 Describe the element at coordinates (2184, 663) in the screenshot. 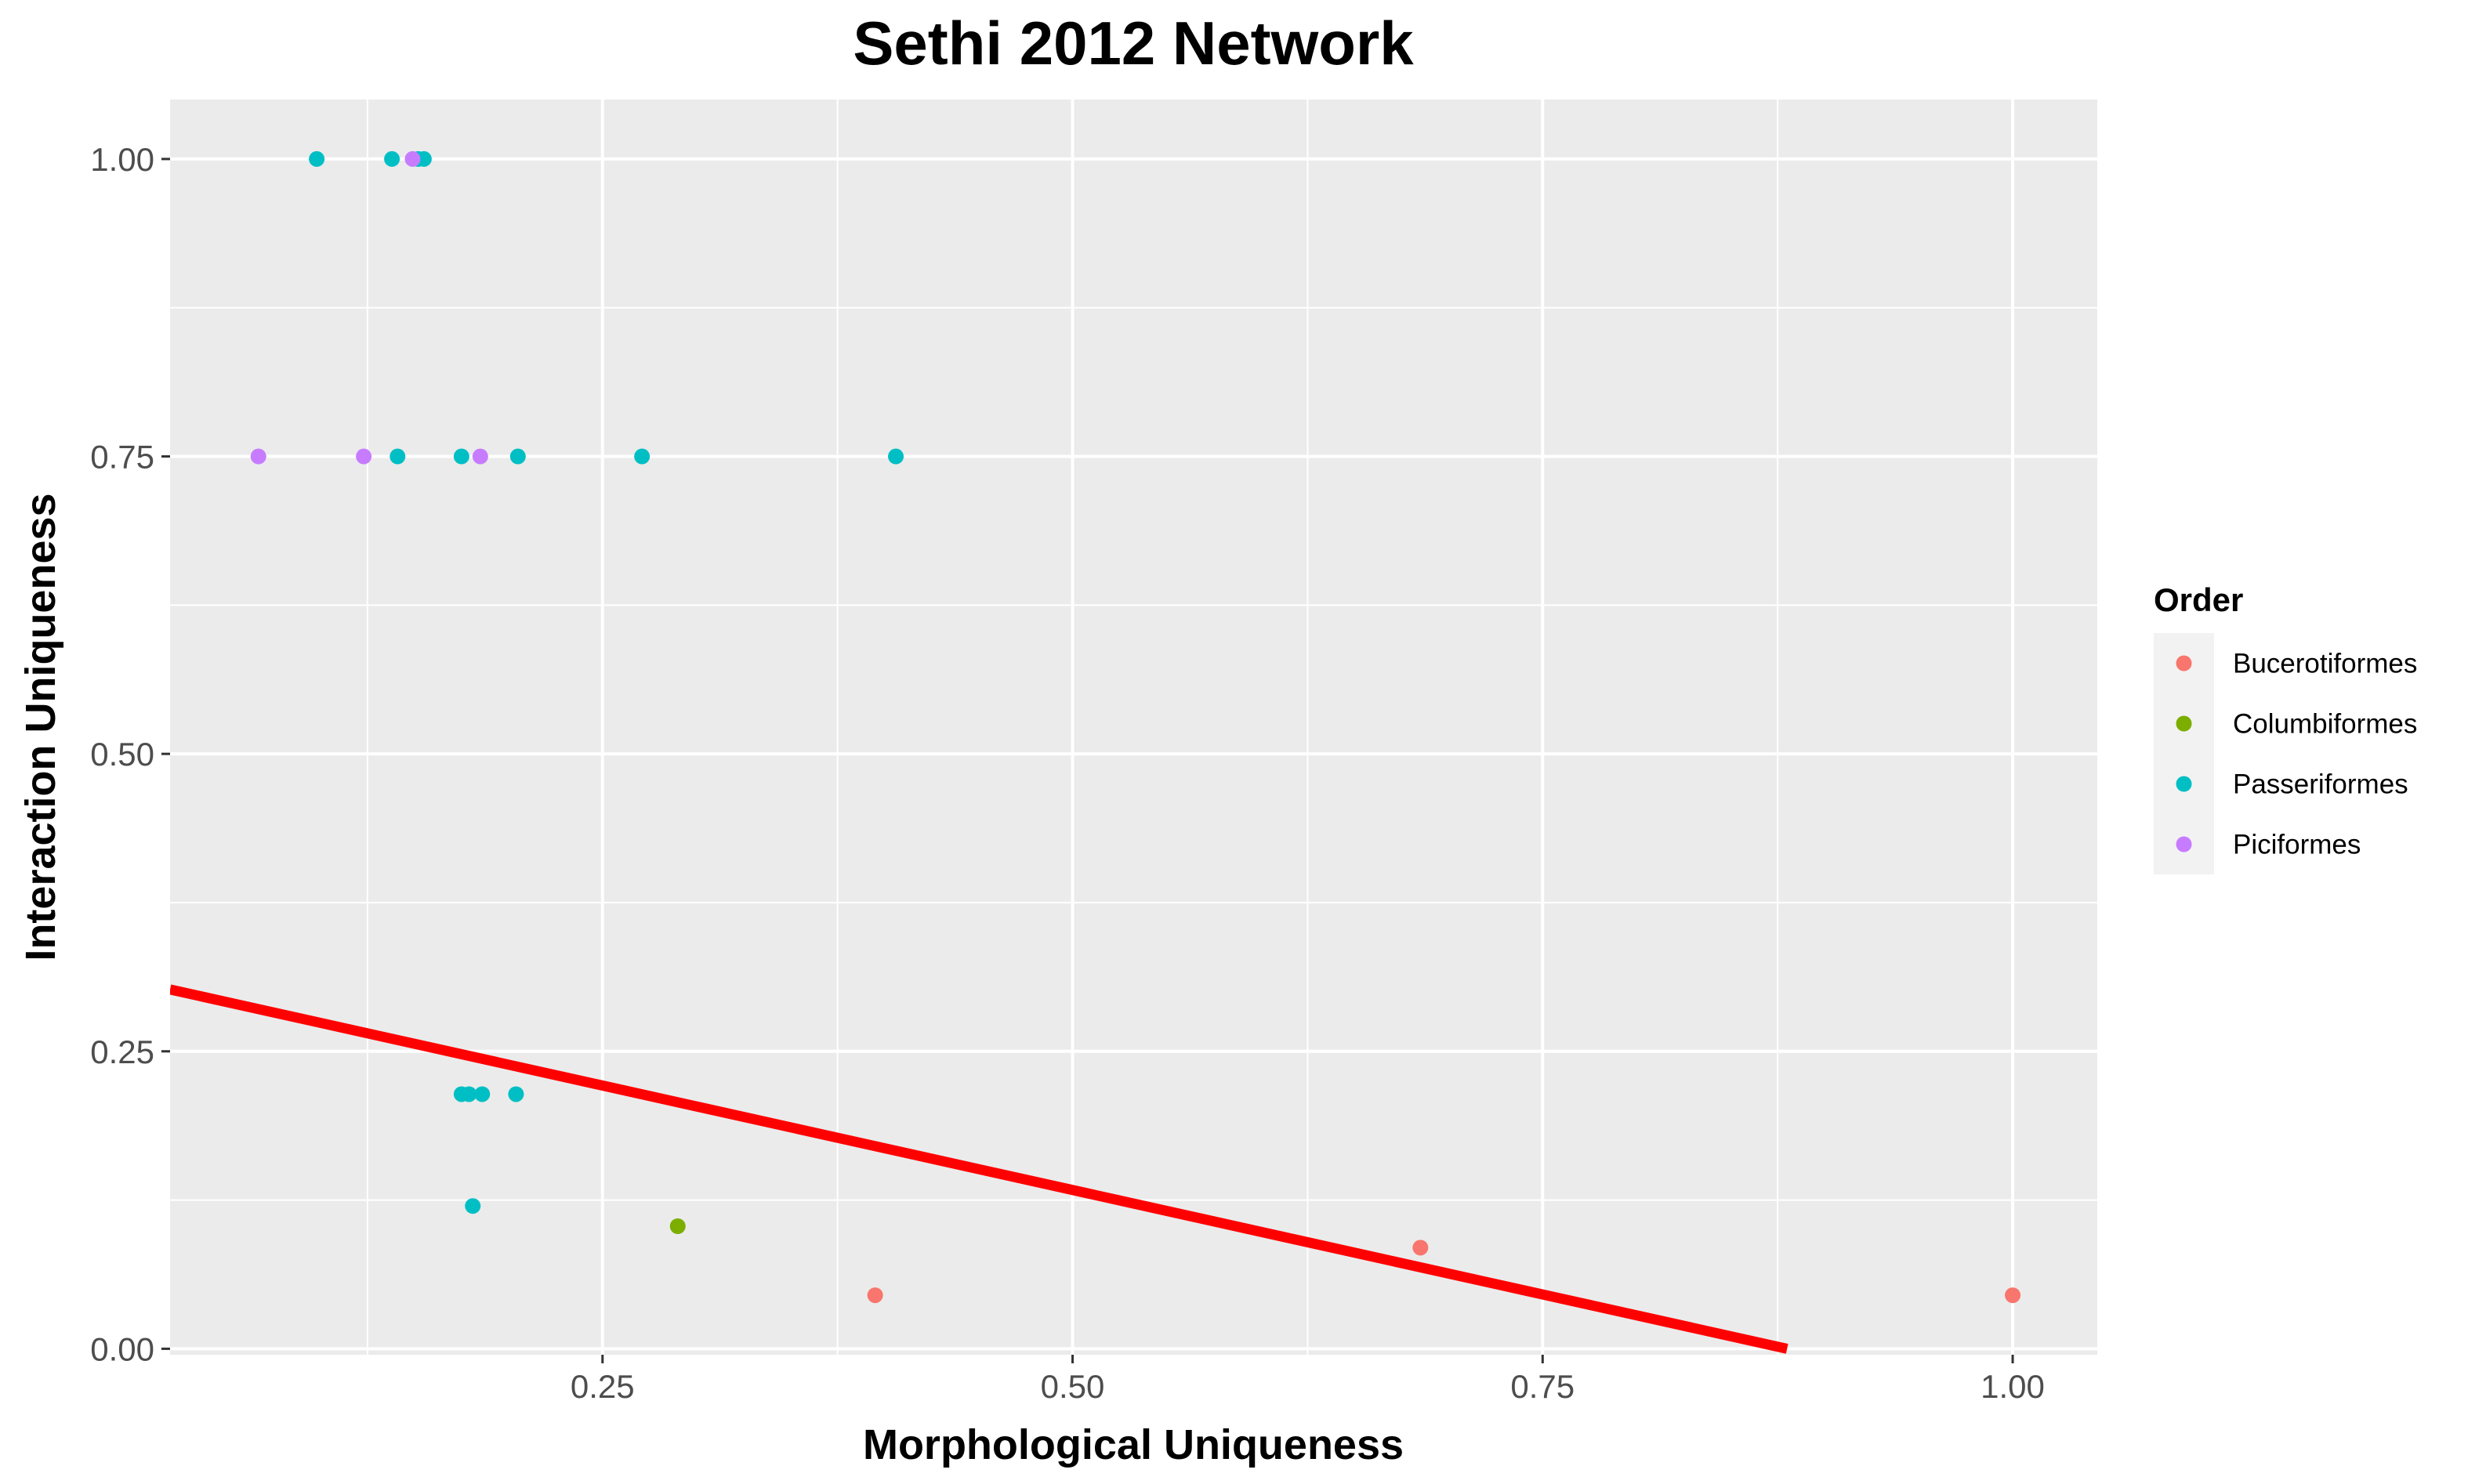

I see `legend-symbol-bucerotiformes` at that location.